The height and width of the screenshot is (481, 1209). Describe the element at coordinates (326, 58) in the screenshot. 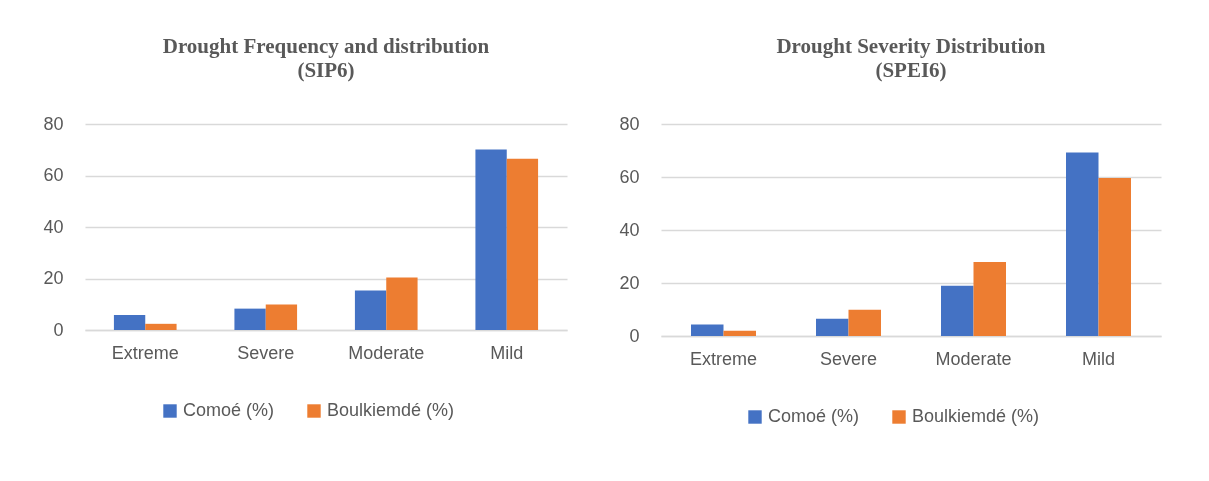

I see `chart-title: Drought Frequency and distribution (SIP6)` at that location.